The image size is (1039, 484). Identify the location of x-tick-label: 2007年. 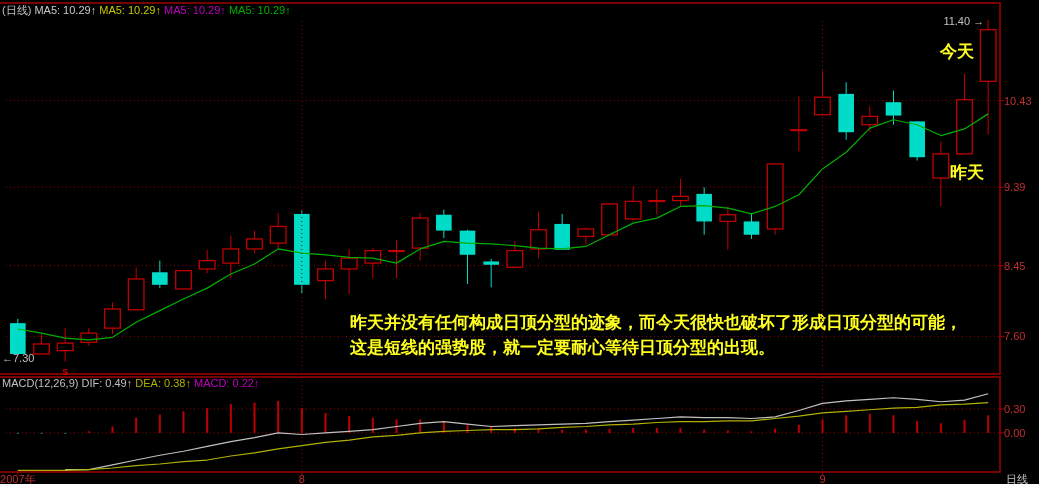
(18, 478).